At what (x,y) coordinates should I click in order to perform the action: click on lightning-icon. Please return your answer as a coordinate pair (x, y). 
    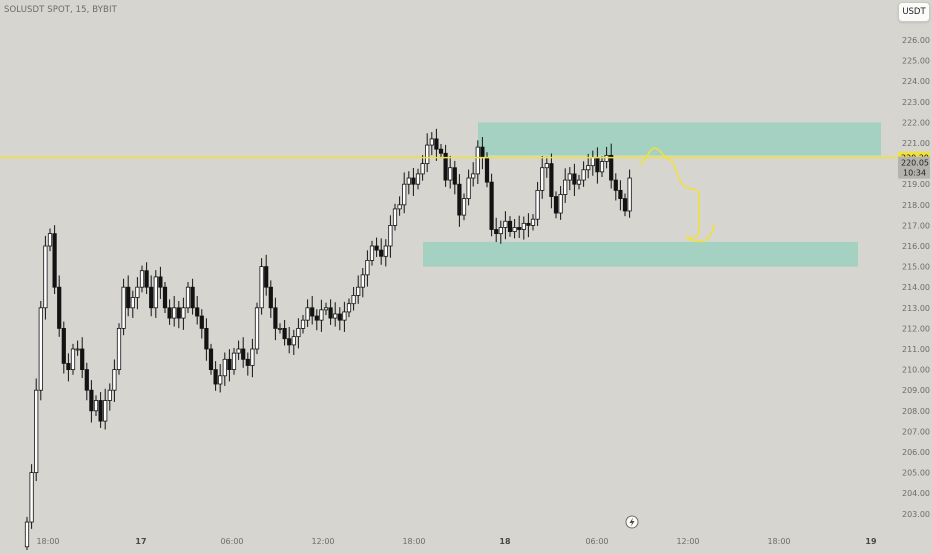
    Looking at the image, I should click on (632, 522).